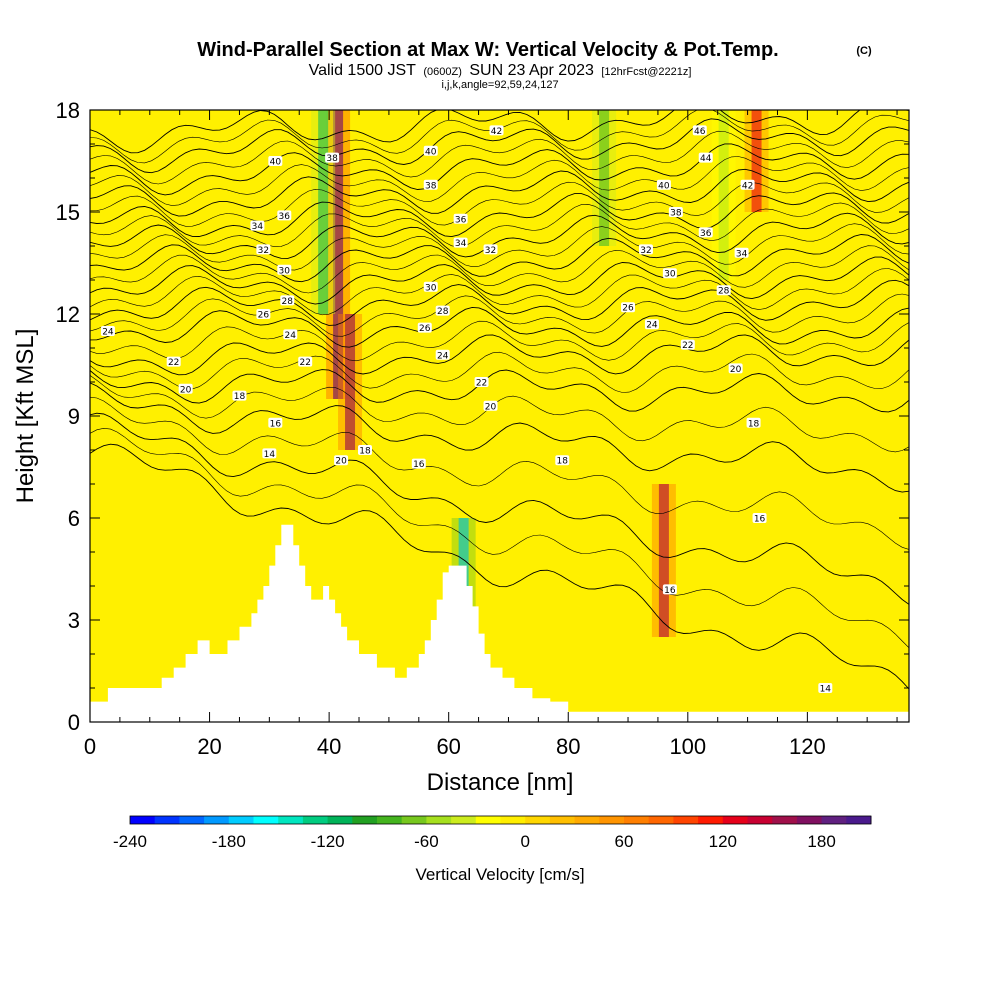 This screenshot has height=1000, width=1000. Describe the element at coordinates (430, 151) in the screenshot. I see `contour-label: 40` at that location.